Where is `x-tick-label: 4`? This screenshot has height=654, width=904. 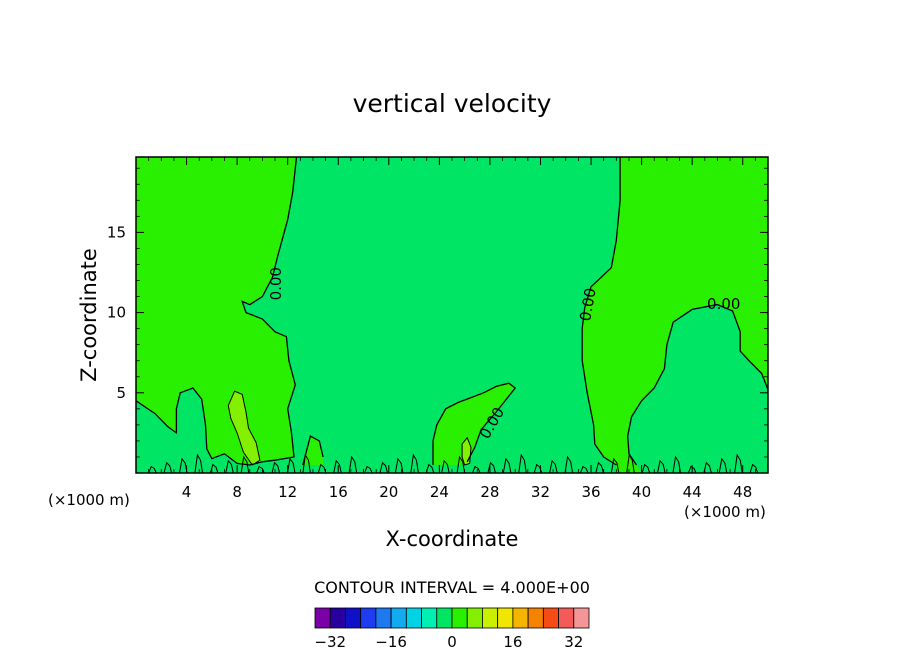
x-tick-label: 4 is located at coordinates (187, 492).